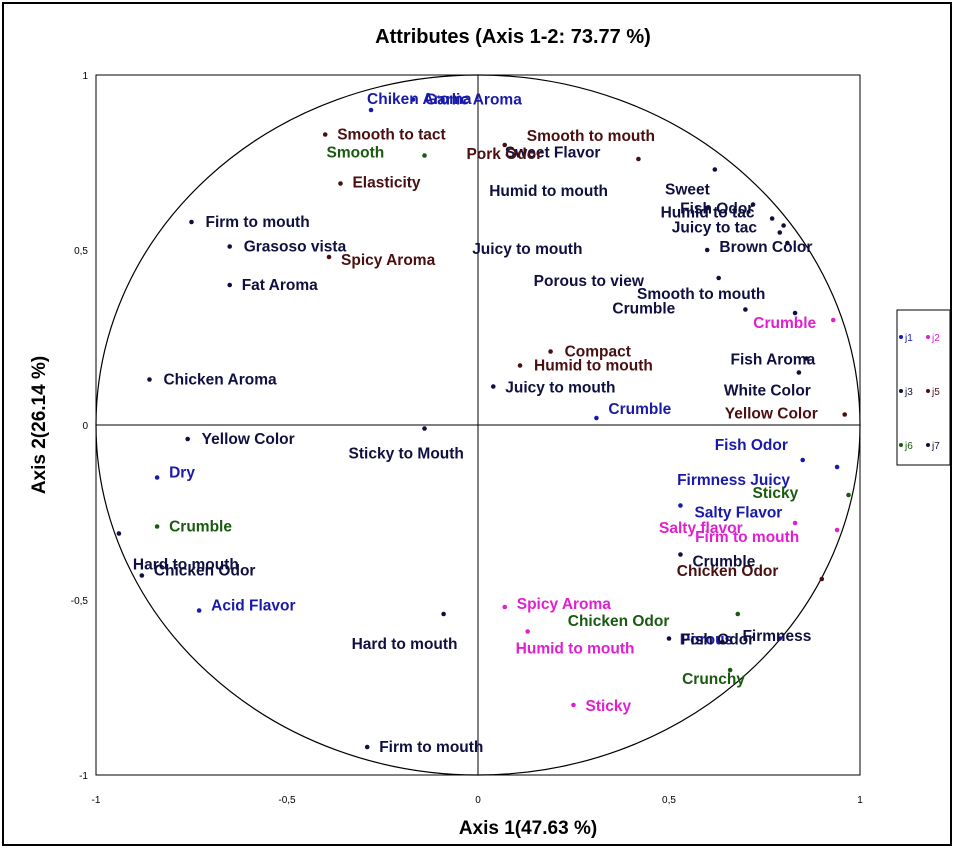  I want to click on point-label-j1: Porous, so click(706, 640).